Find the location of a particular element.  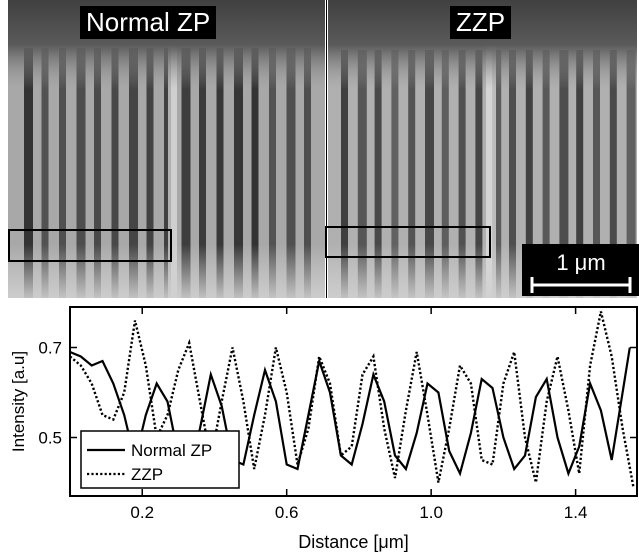

zzp-profile-roi is located at coordinates (408, 242).